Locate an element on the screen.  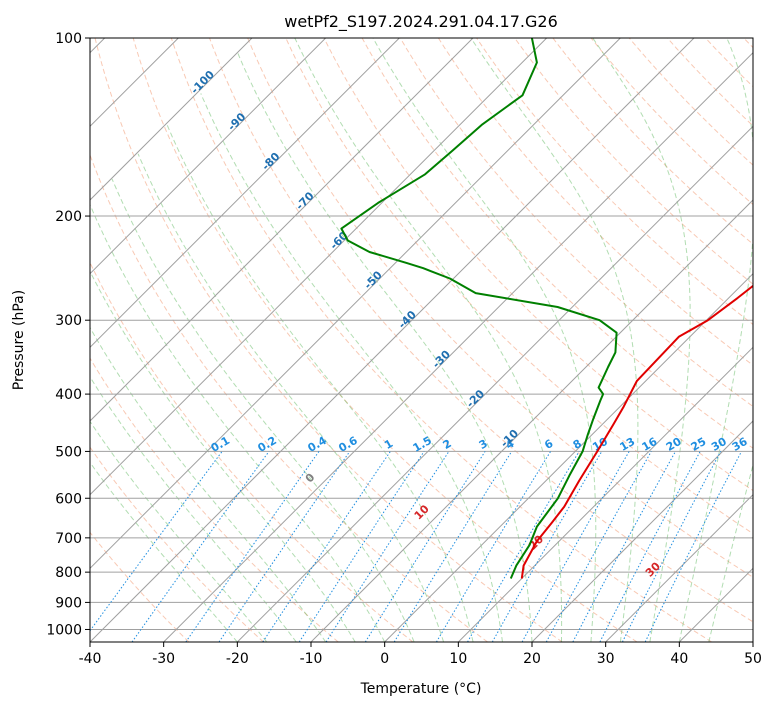
y-tick-label: 500 is located at coordinates (68, 452).